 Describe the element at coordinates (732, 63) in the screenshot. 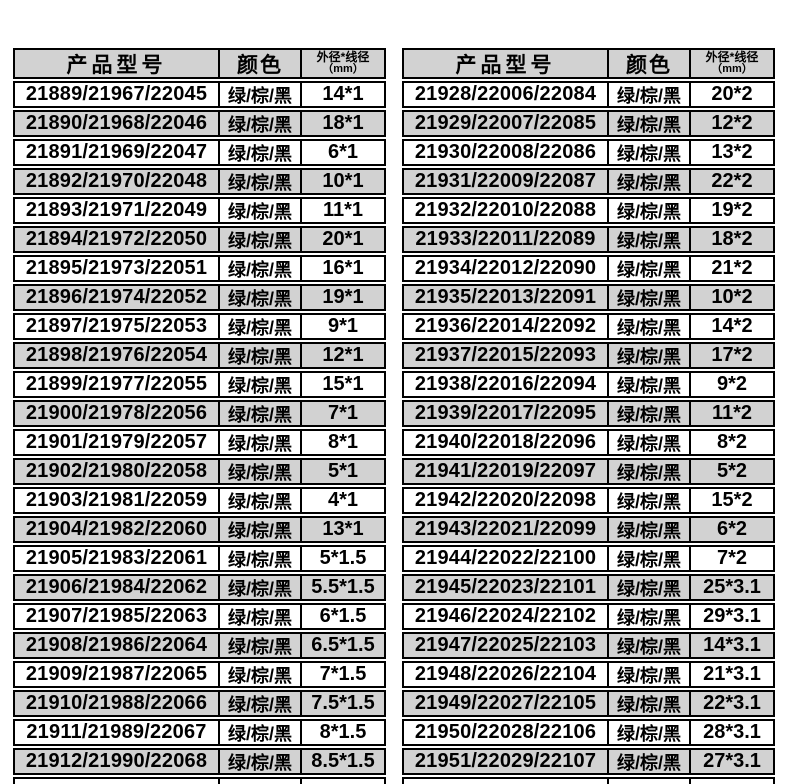

I see `header-spec: 外径*线径 （mm）` at that location.